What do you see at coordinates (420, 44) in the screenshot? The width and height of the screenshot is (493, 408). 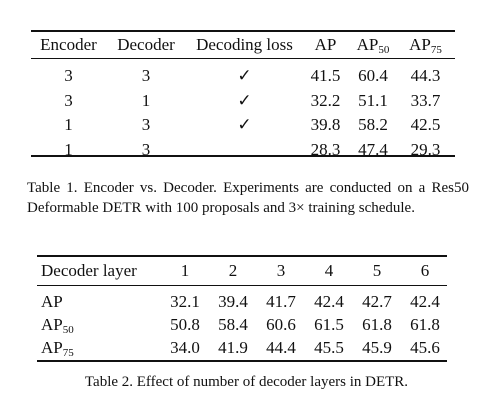 I see `header-ap75-base: AP` at bounding box center [420, 44].